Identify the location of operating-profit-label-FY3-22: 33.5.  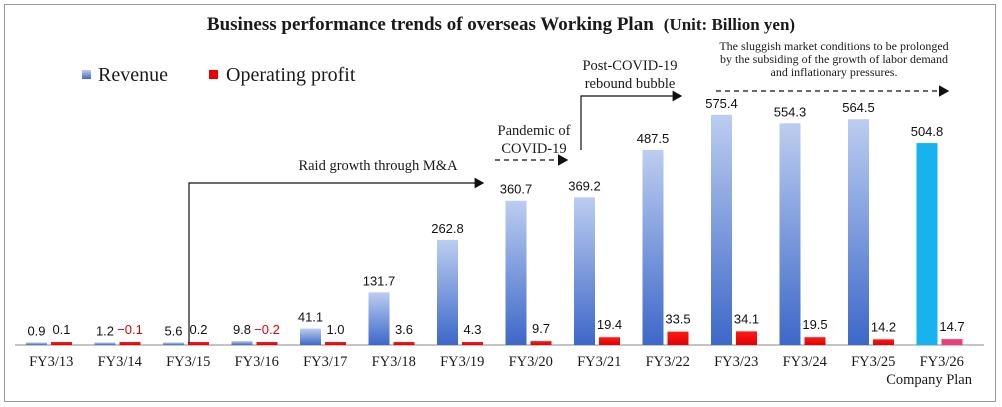
(677, 319).